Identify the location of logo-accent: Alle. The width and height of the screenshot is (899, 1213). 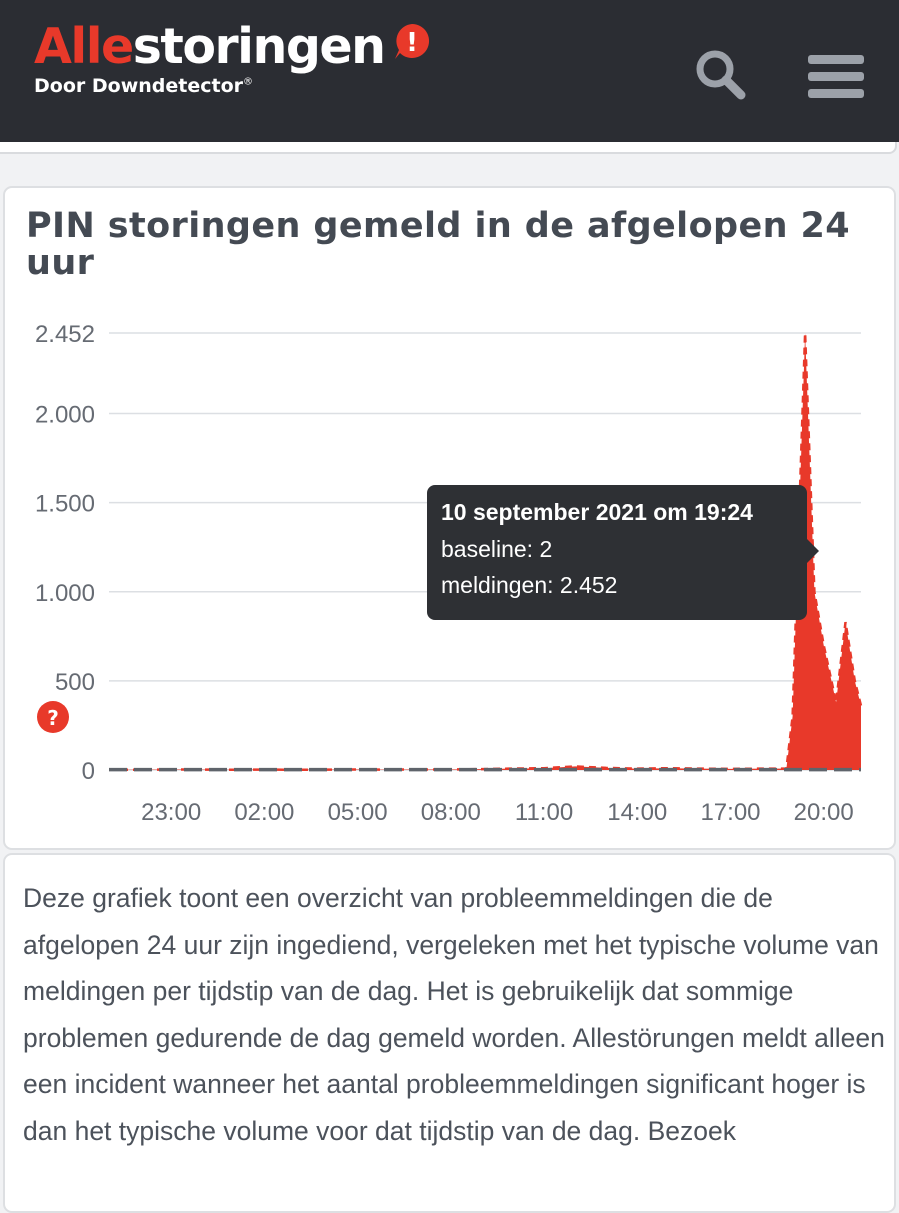
(84, 46).